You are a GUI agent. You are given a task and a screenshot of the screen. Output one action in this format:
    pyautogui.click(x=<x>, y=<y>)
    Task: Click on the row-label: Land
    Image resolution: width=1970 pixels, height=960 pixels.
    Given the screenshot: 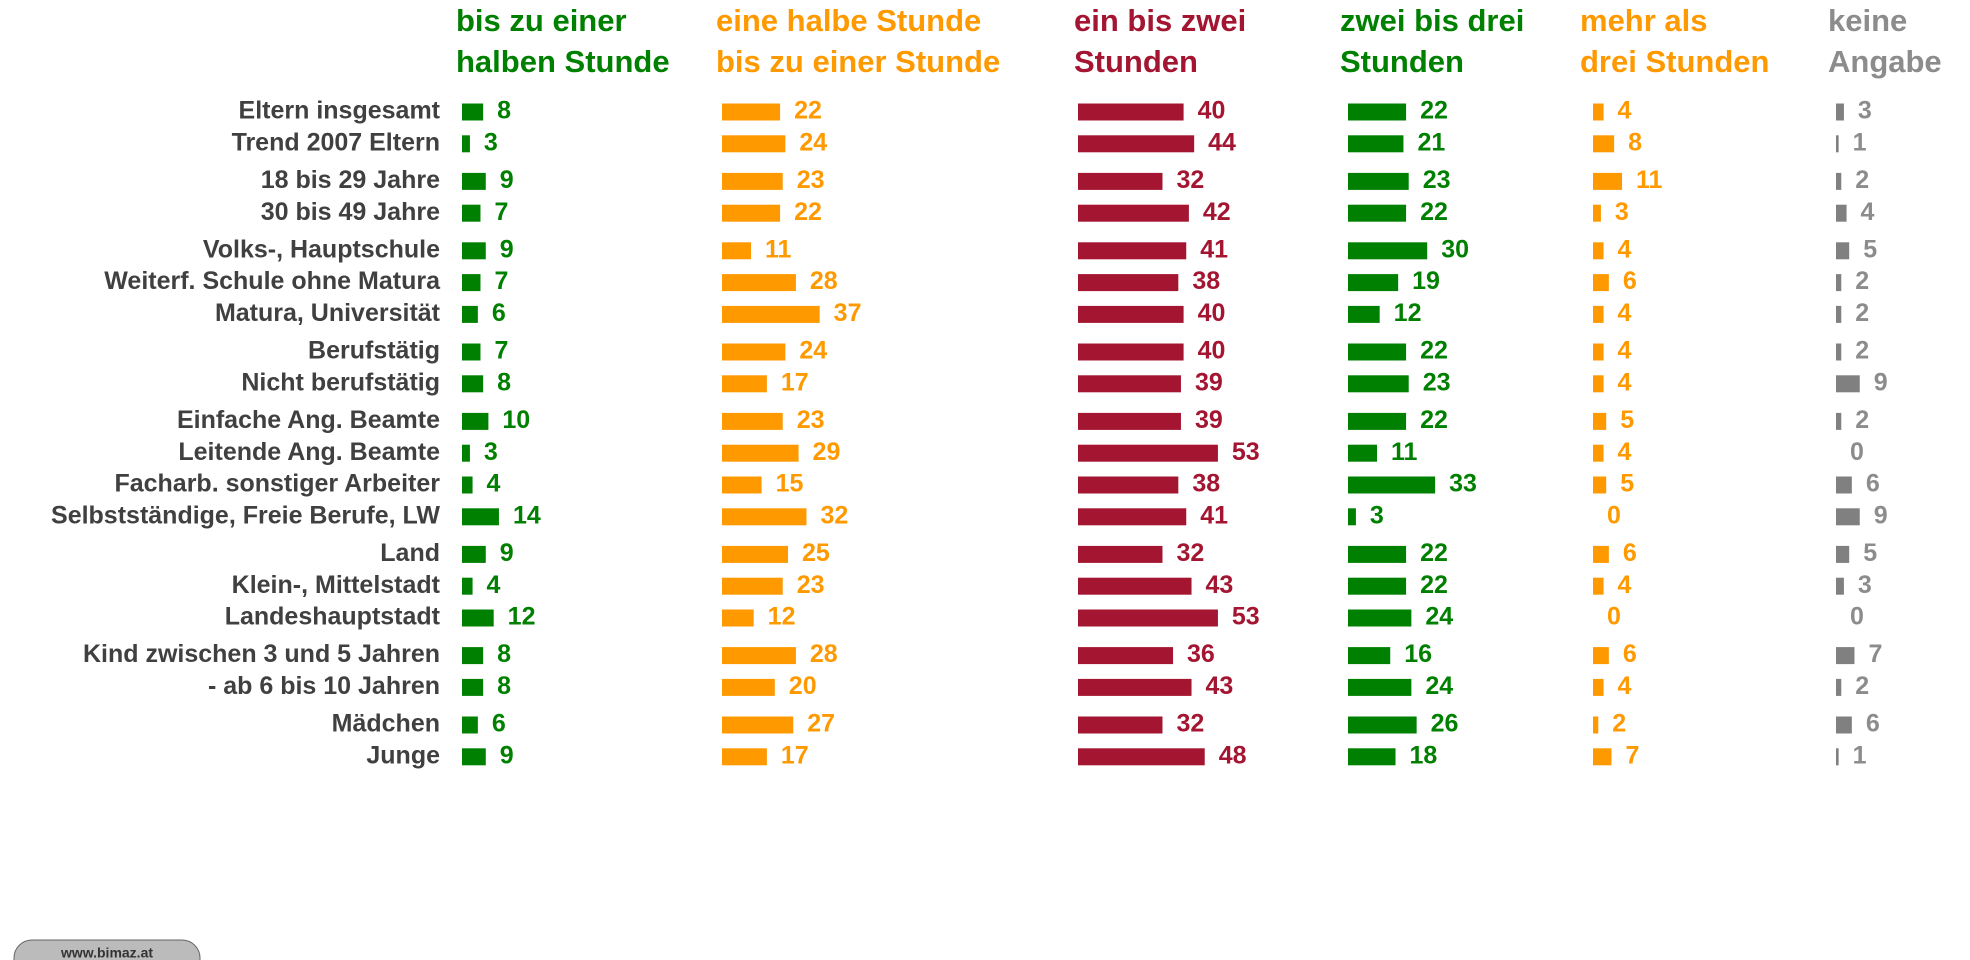 What is the action you would take?
    pyautogui.click(x=410, y=553)
    